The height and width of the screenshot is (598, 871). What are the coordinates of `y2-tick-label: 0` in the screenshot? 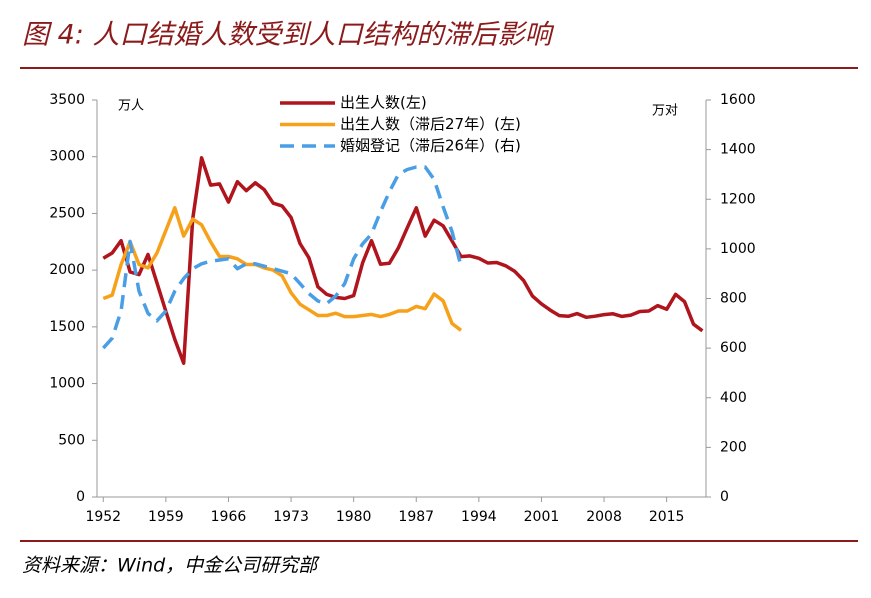 It's located at (724, 497).